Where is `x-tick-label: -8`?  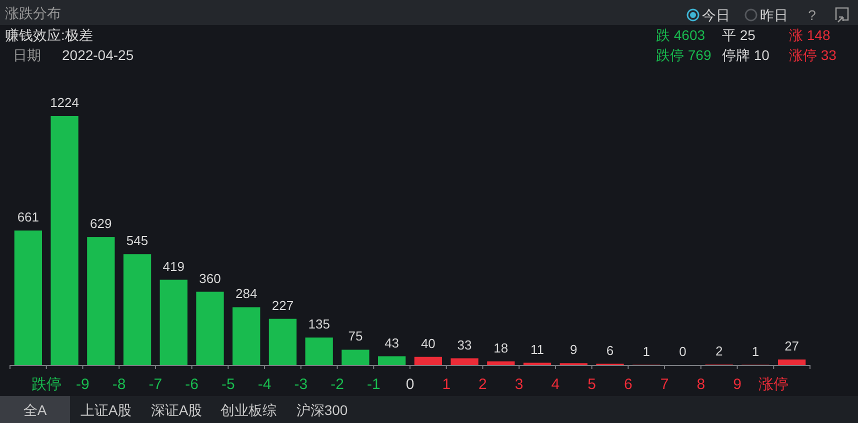 x-tick-label: -8 is located at coordinates (119, 384).